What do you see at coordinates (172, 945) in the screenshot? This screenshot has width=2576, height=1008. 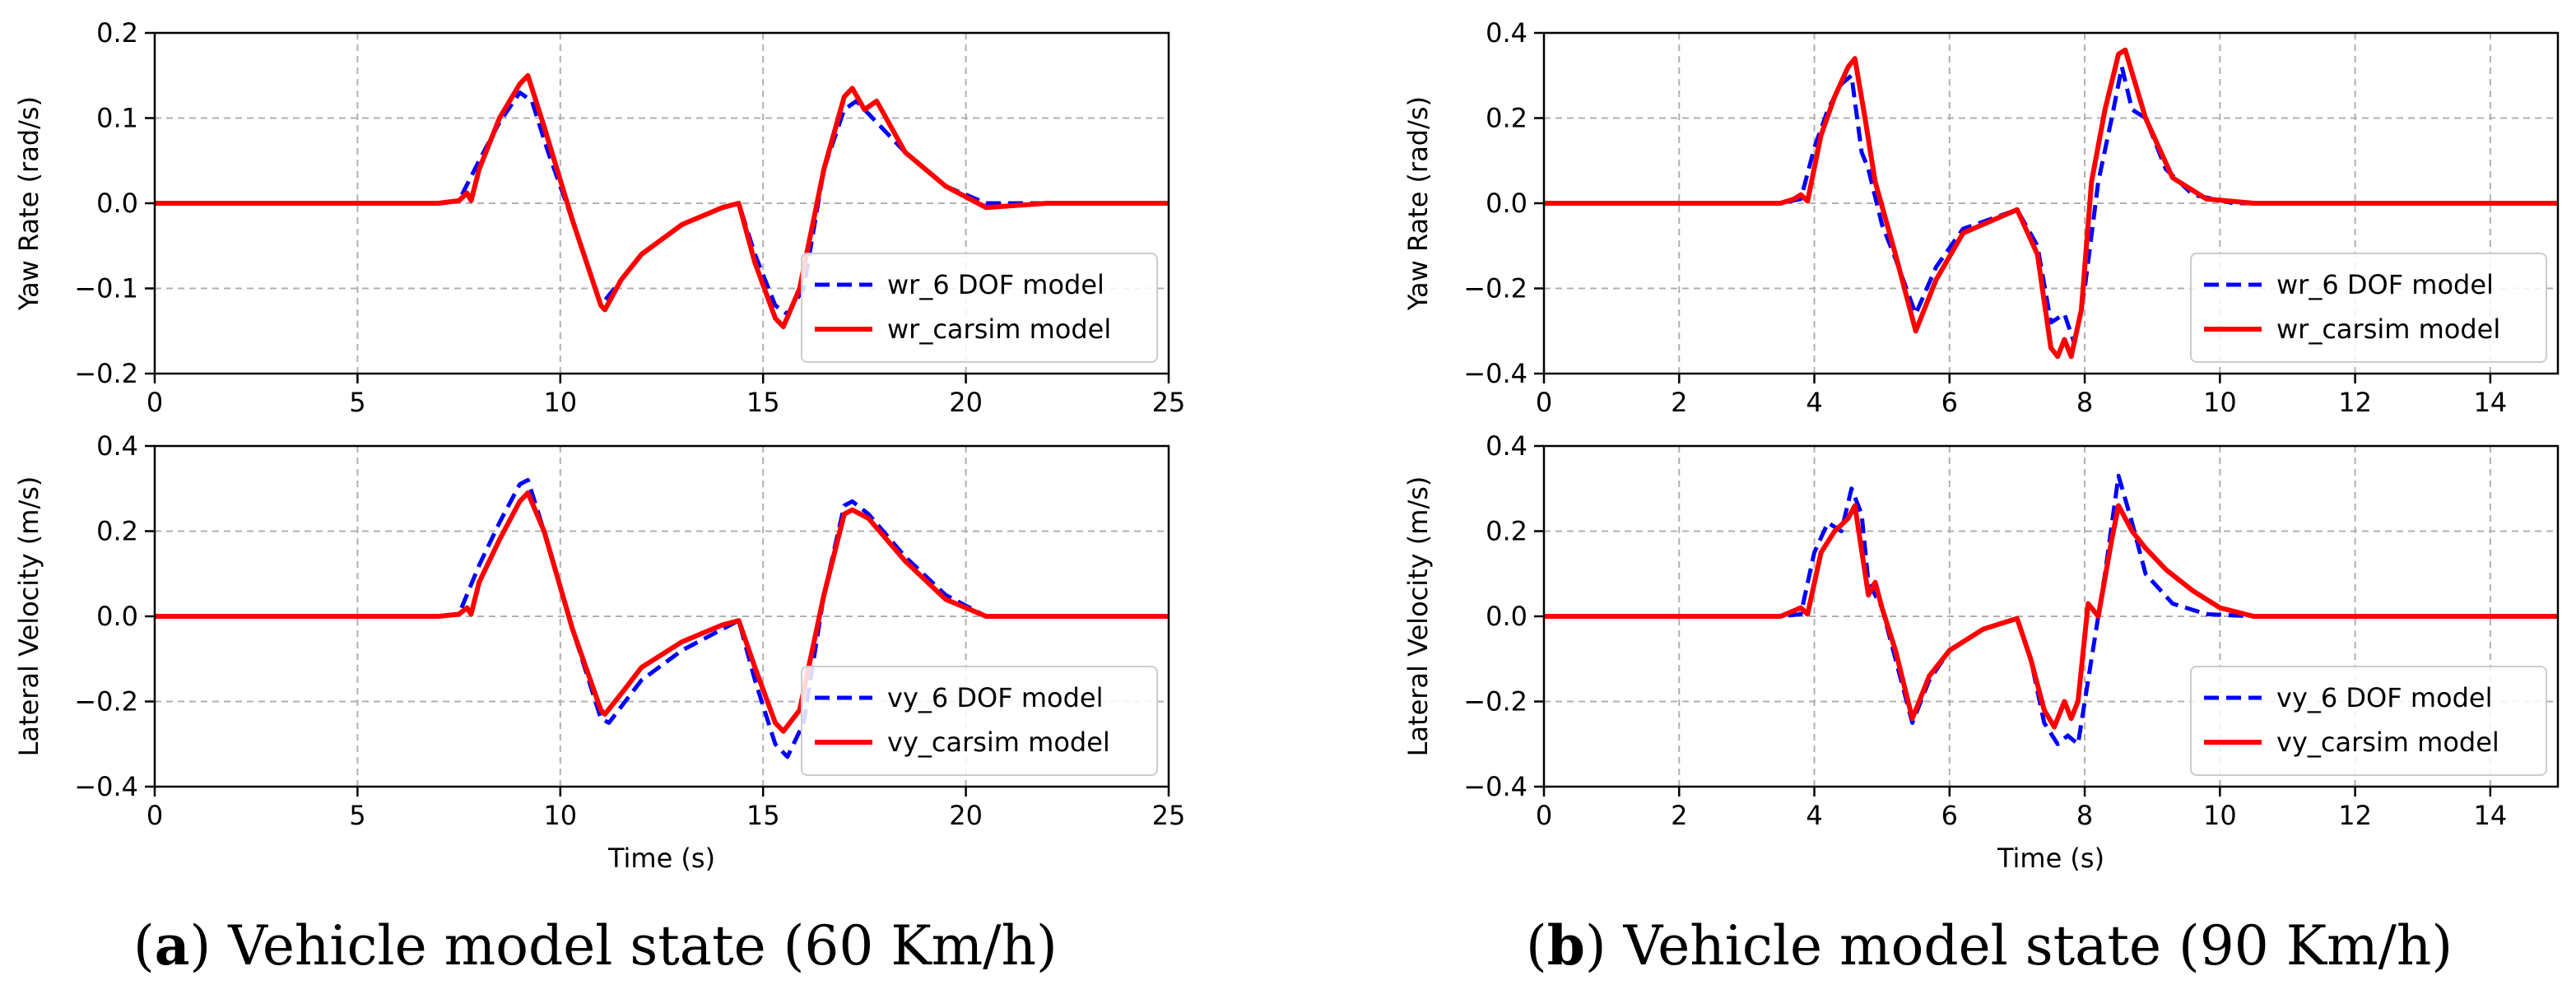 I see `caption-a-letter: a` at bounding box center [172, 945].